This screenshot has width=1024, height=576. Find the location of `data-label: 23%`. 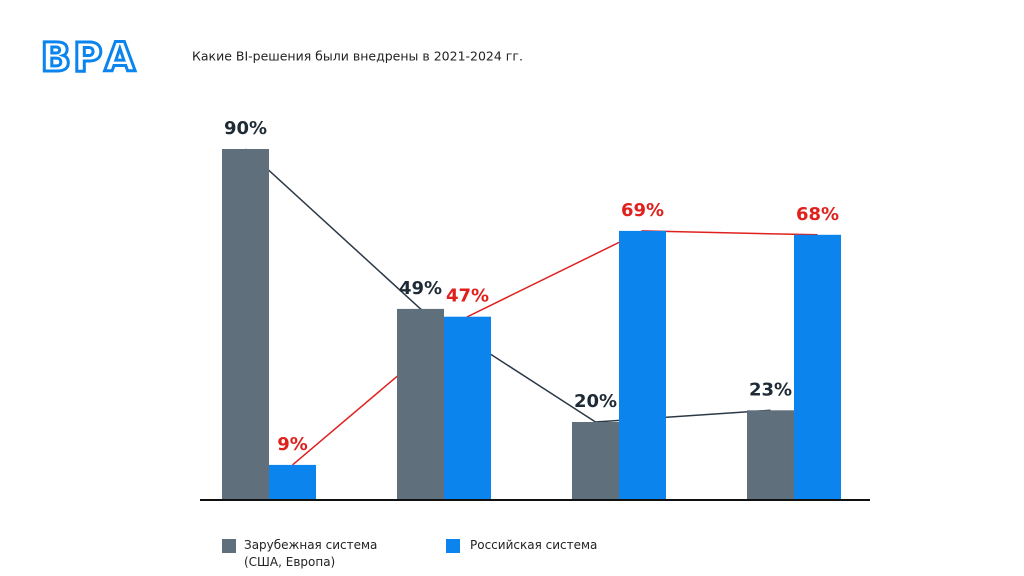

data-label: 23% is located at coordinates (770, 389).